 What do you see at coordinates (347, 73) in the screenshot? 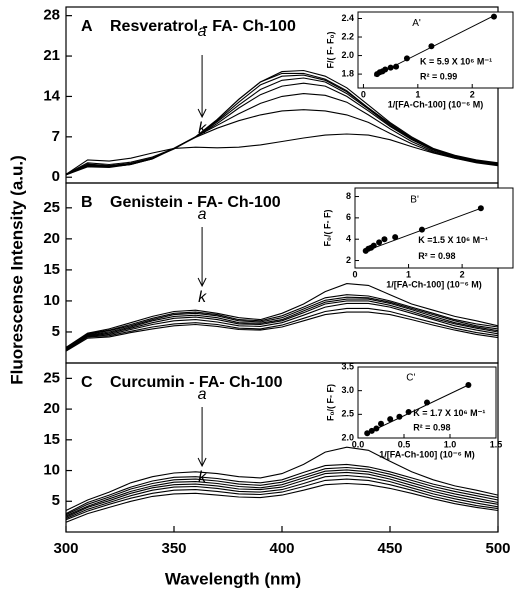
I see `y-tick-label: 1.8` at bounding box center [347, 73].